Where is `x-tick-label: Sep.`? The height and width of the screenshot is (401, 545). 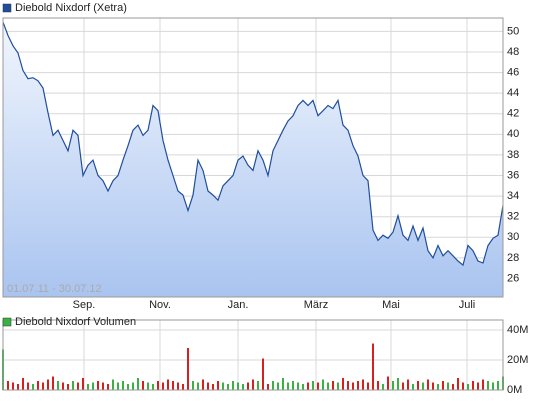 x-tick-label: Sep. is located at coordinates (84, 305).